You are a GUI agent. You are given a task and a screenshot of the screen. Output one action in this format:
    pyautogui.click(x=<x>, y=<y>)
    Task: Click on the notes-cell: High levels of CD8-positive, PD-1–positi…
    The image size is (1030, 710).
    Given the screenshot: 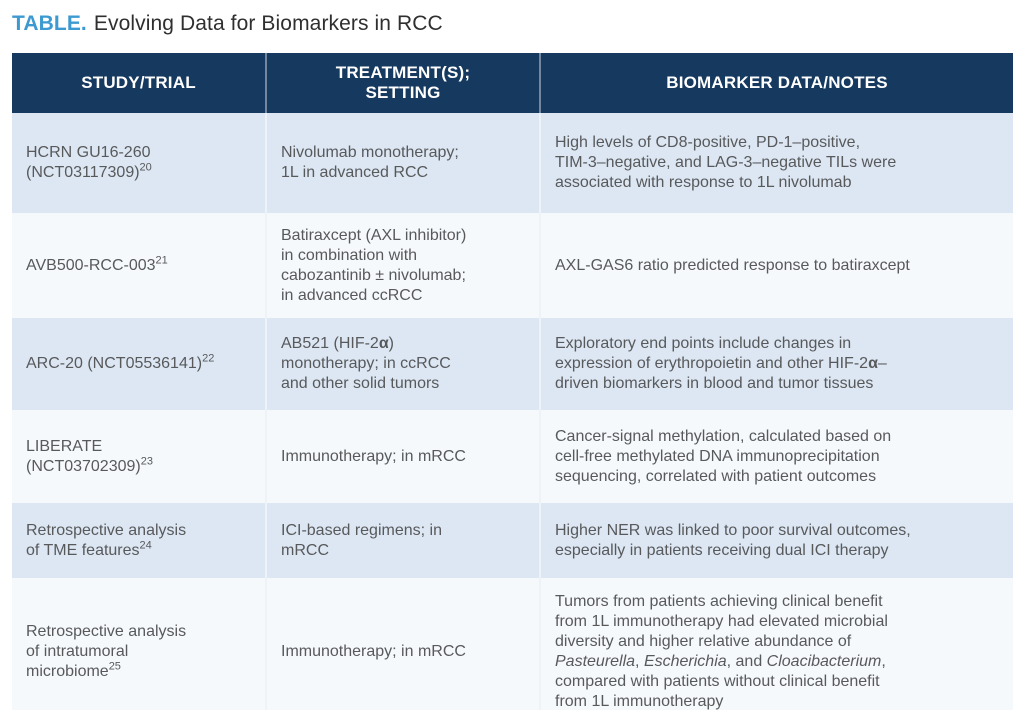 What is the action you would take?
    pyautogui.click(x=776, y=163)
    